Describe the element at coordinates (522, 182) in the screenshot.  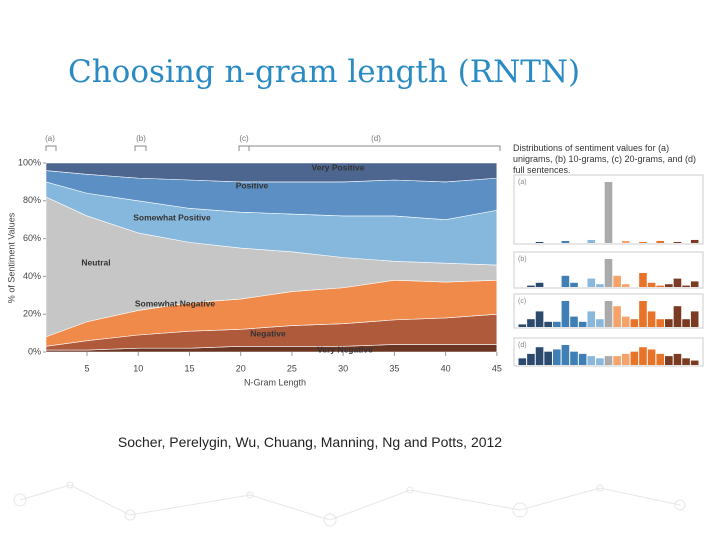
I see `panel-label: (a)` at that location.